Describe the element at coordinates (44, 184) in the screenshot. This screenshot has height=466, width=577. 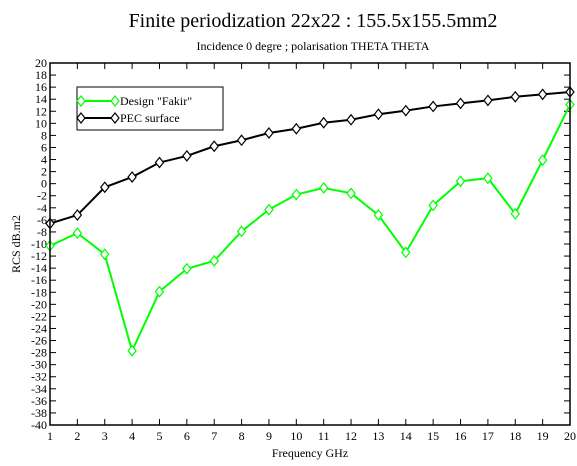
I see `y-tick-label: 0` at that location.